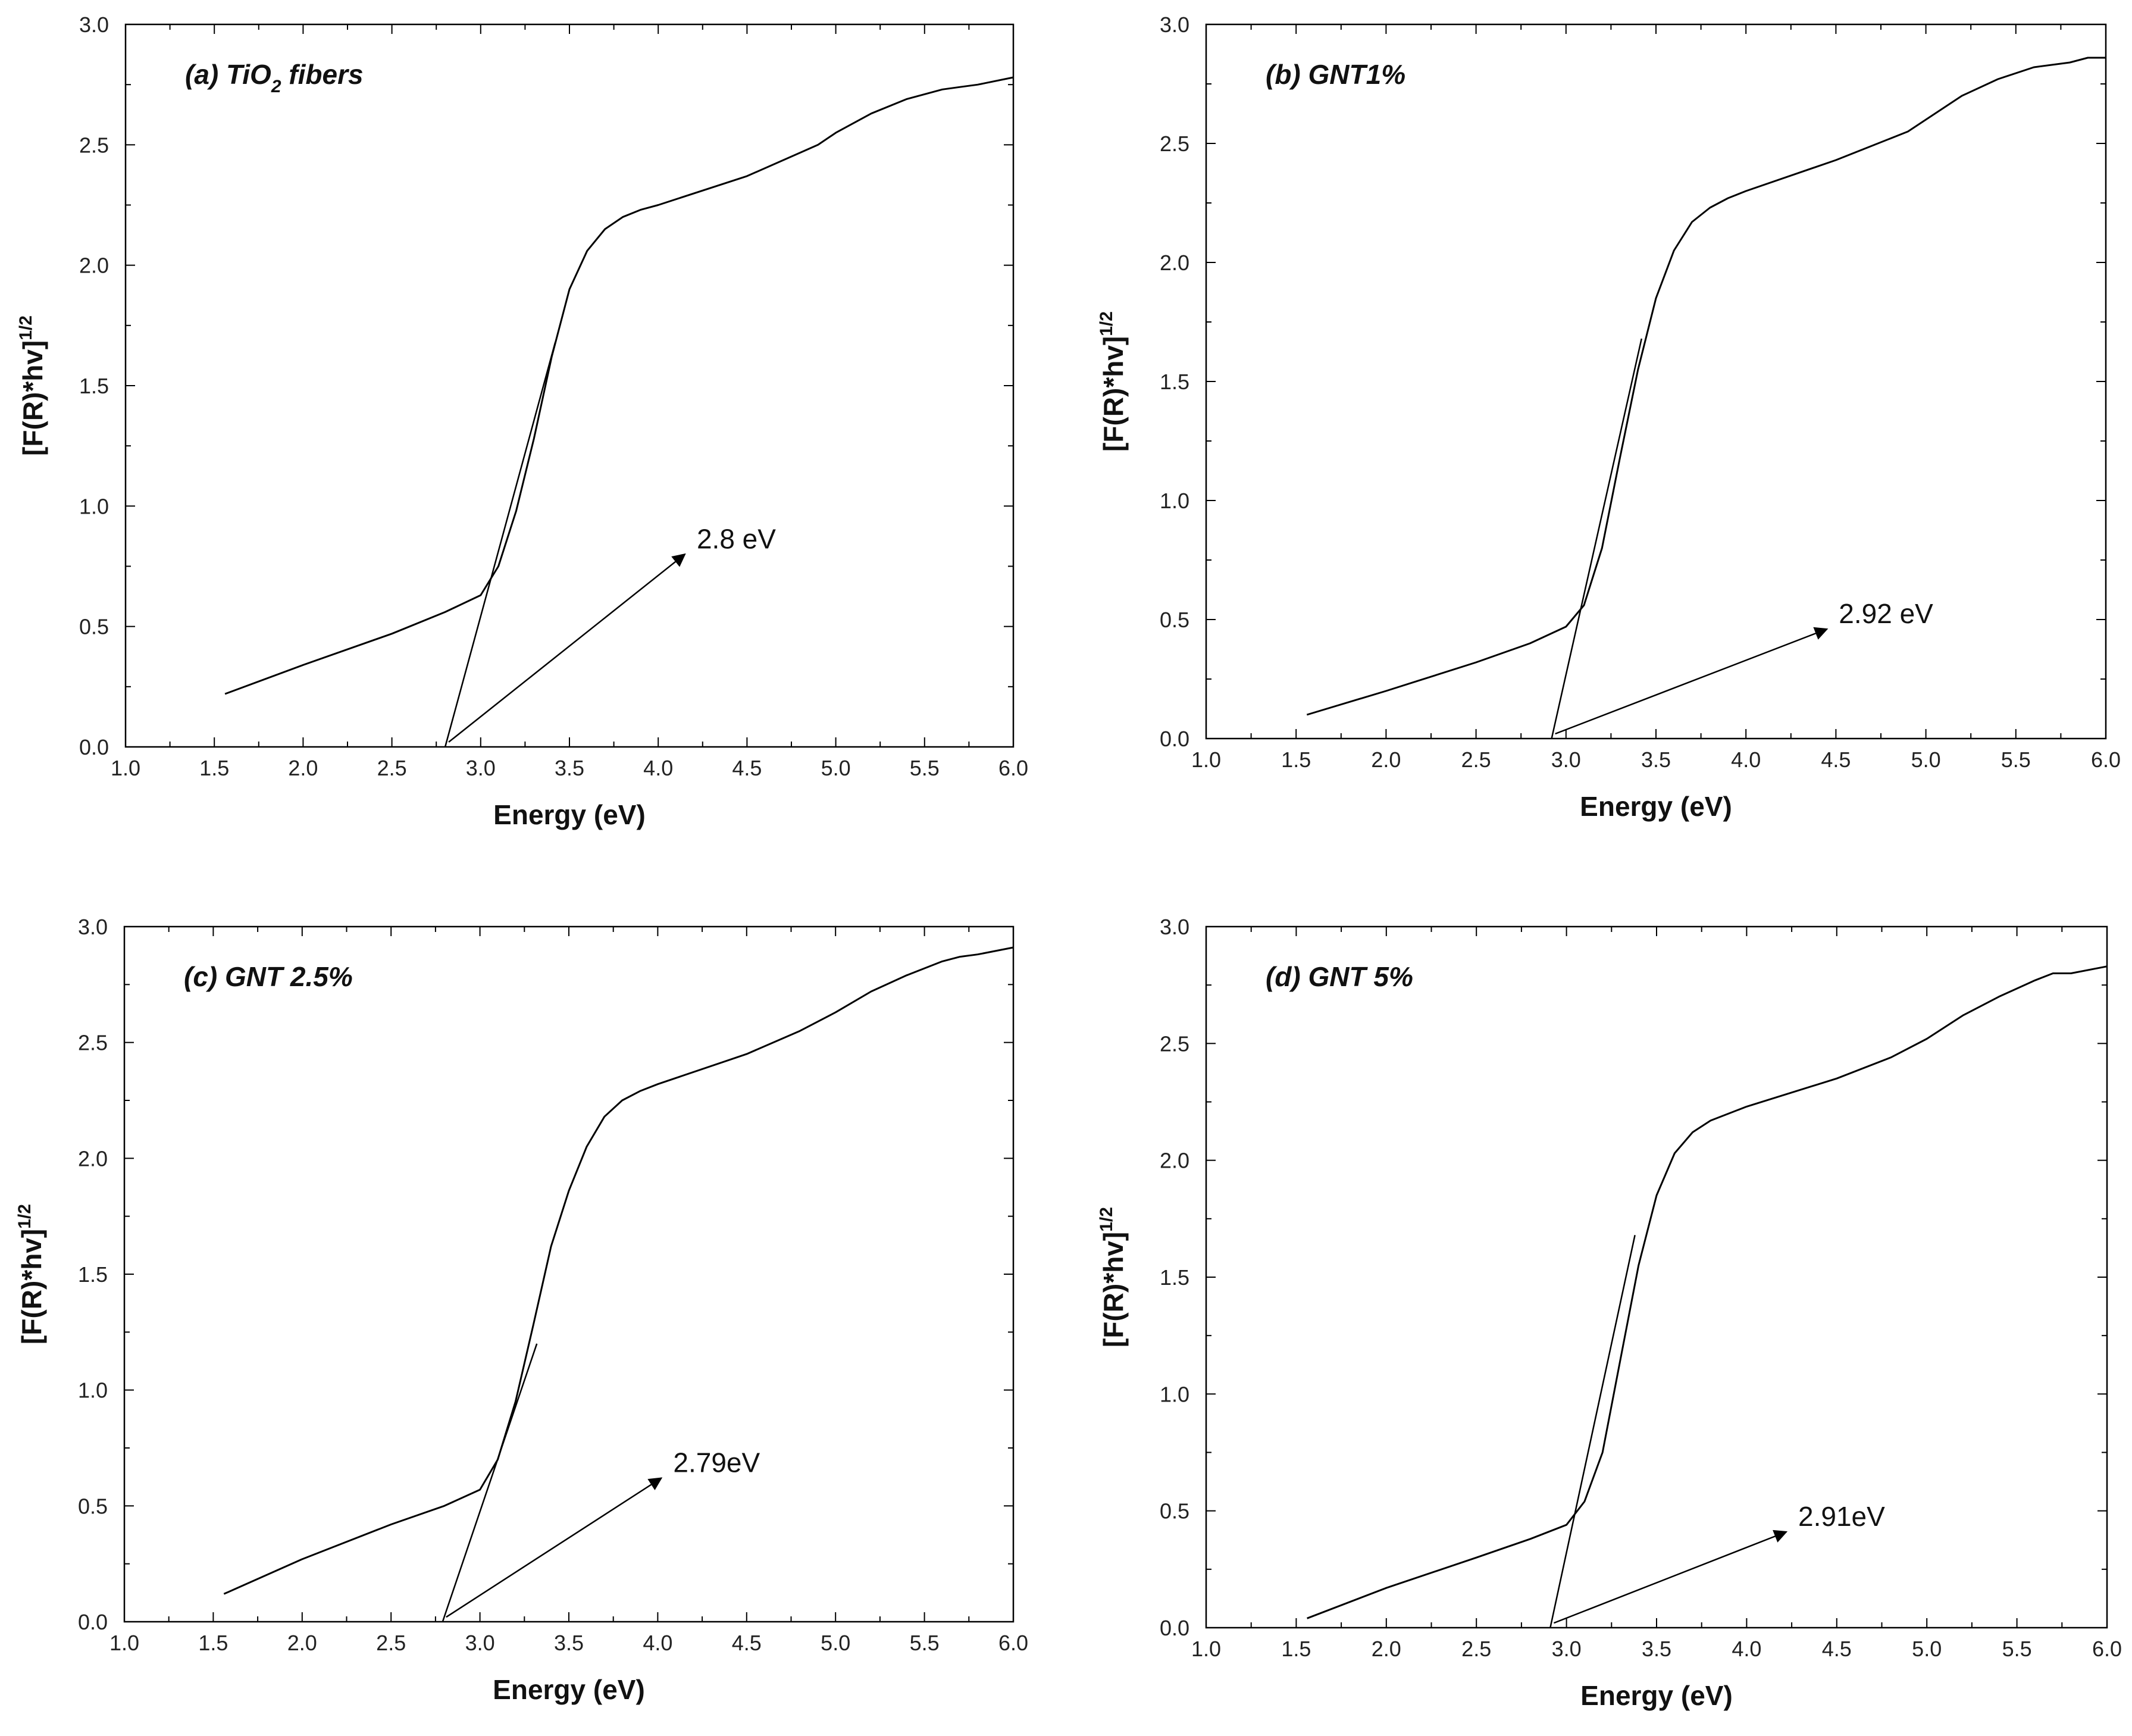 The width and height of the screenshot is (2132, 1736). I want to click on panel-label: (b) GNT1%, so click(1335, 74).